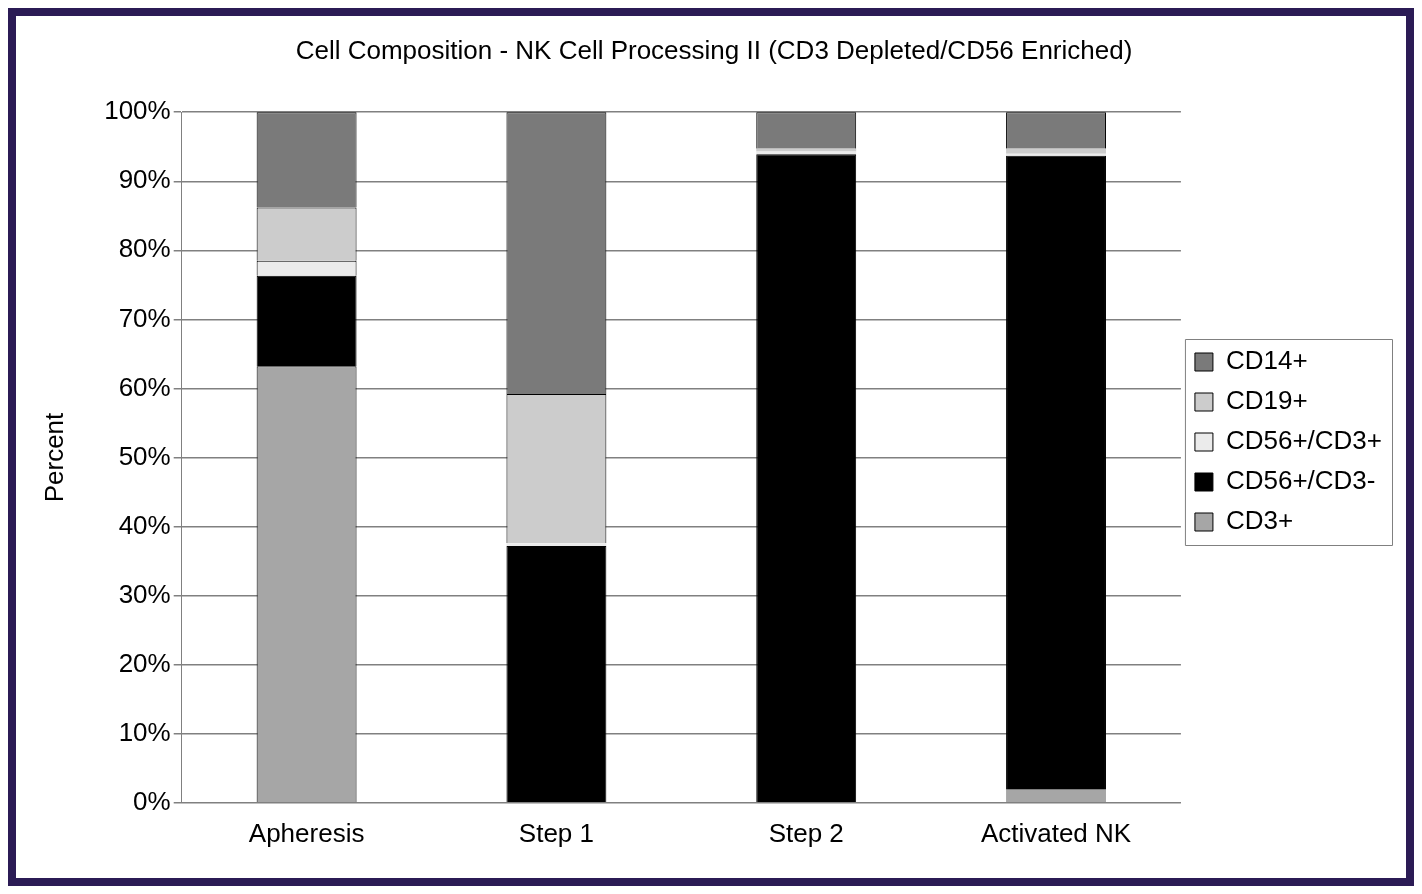 This screenshot has height=894, width=1422. I want to click on y-tick-label: 100%, so click(137, 110).